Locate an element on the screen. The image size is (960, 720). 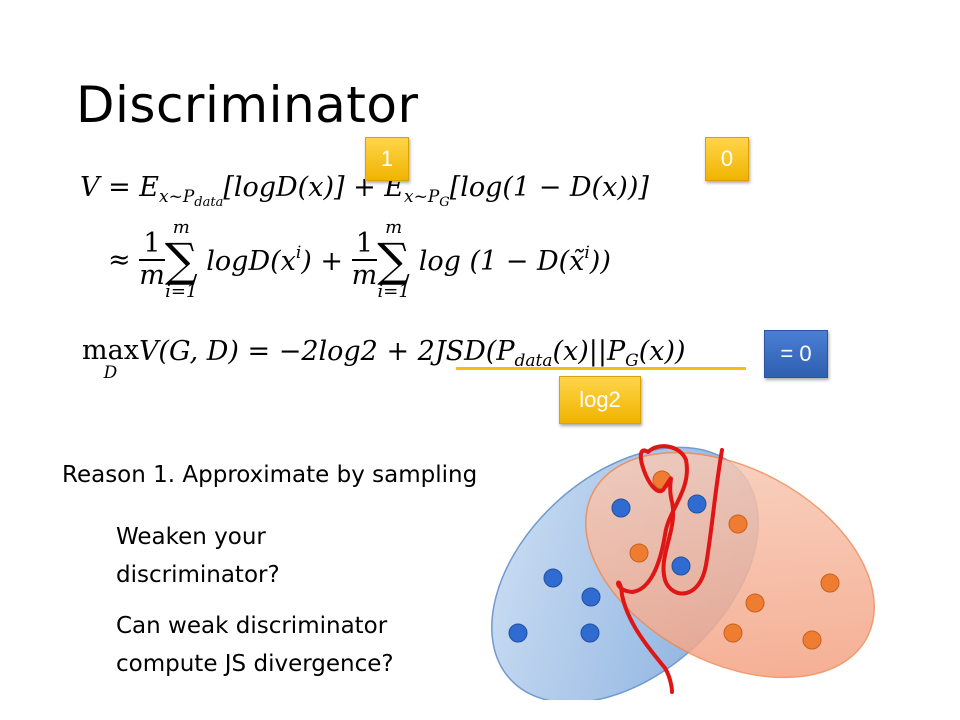
orange-distribution-ellipse is located at coordinates (730, 565).